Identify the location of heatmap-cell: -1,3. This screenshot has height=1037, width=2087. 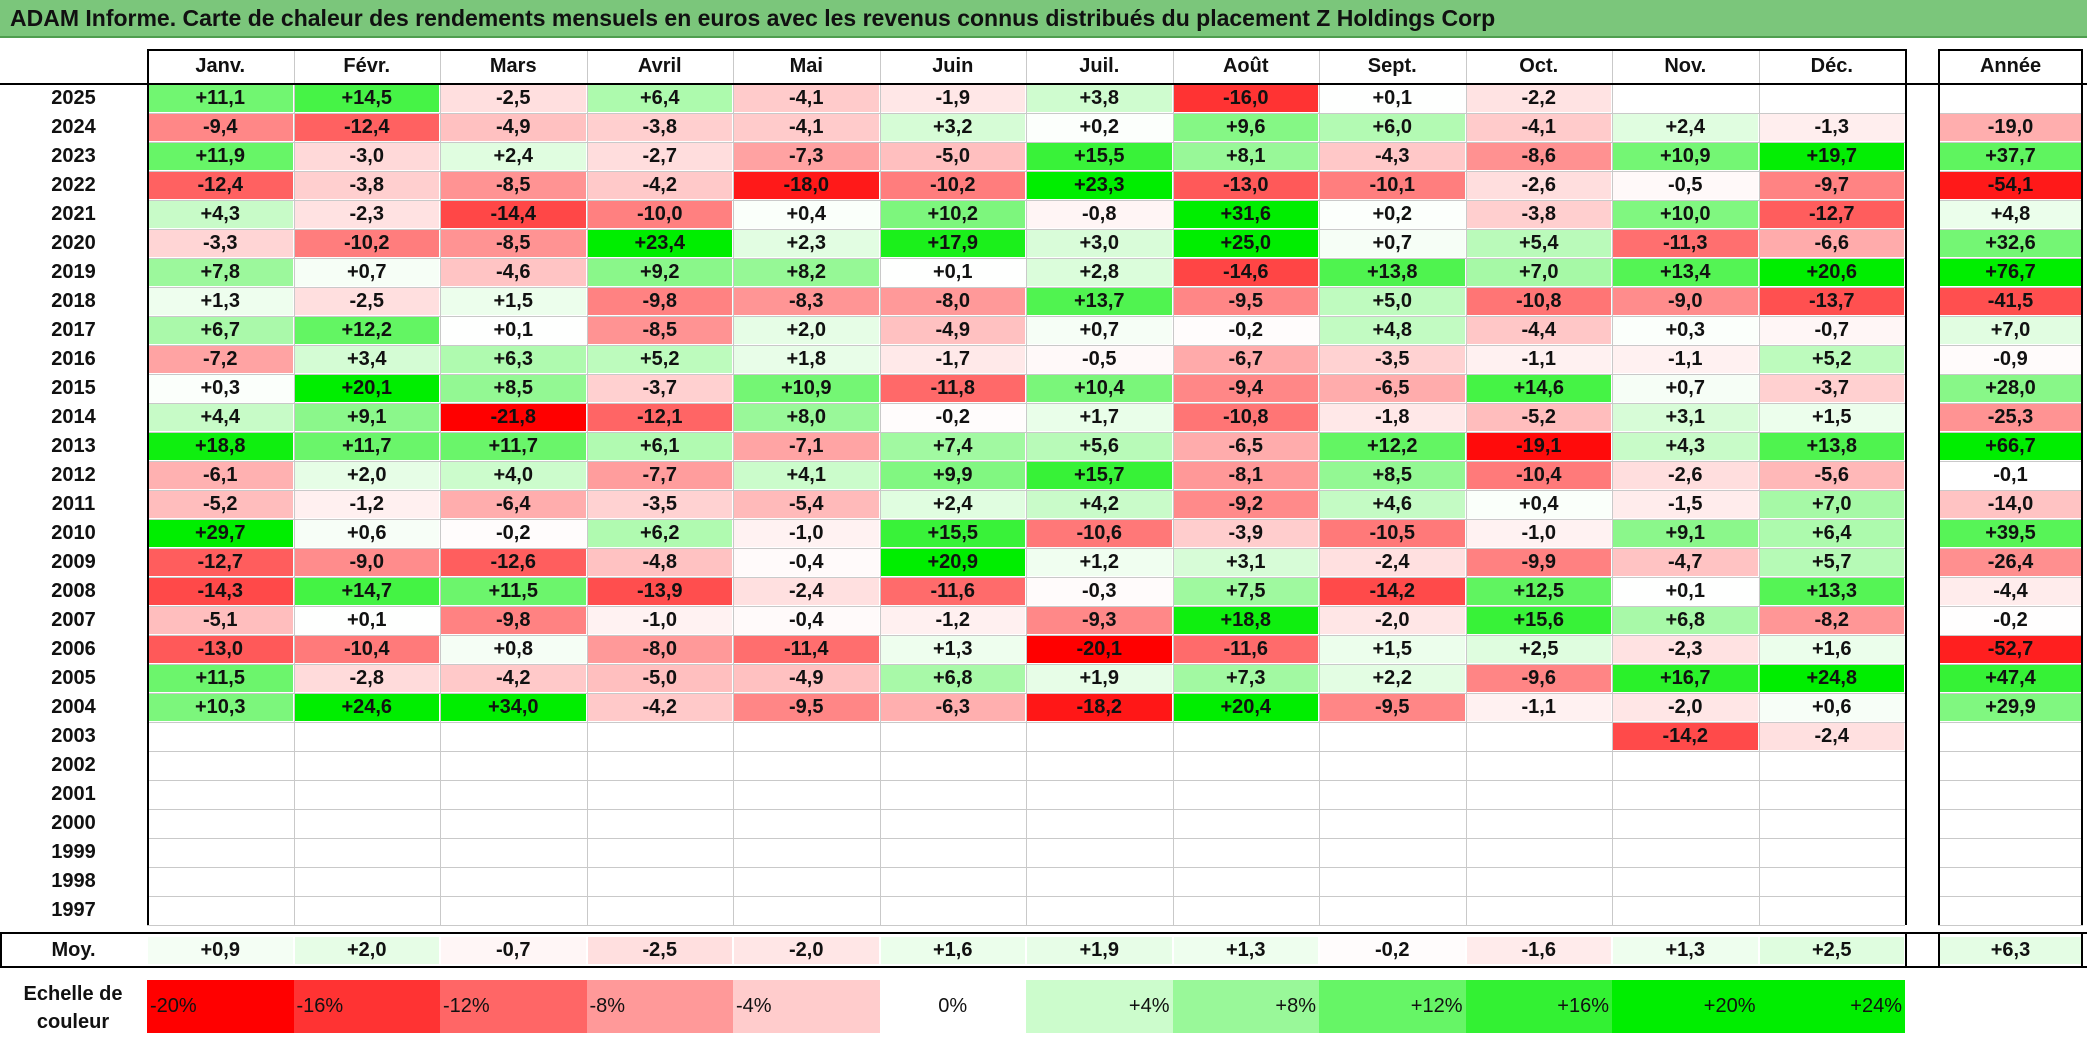
(1831, 127).